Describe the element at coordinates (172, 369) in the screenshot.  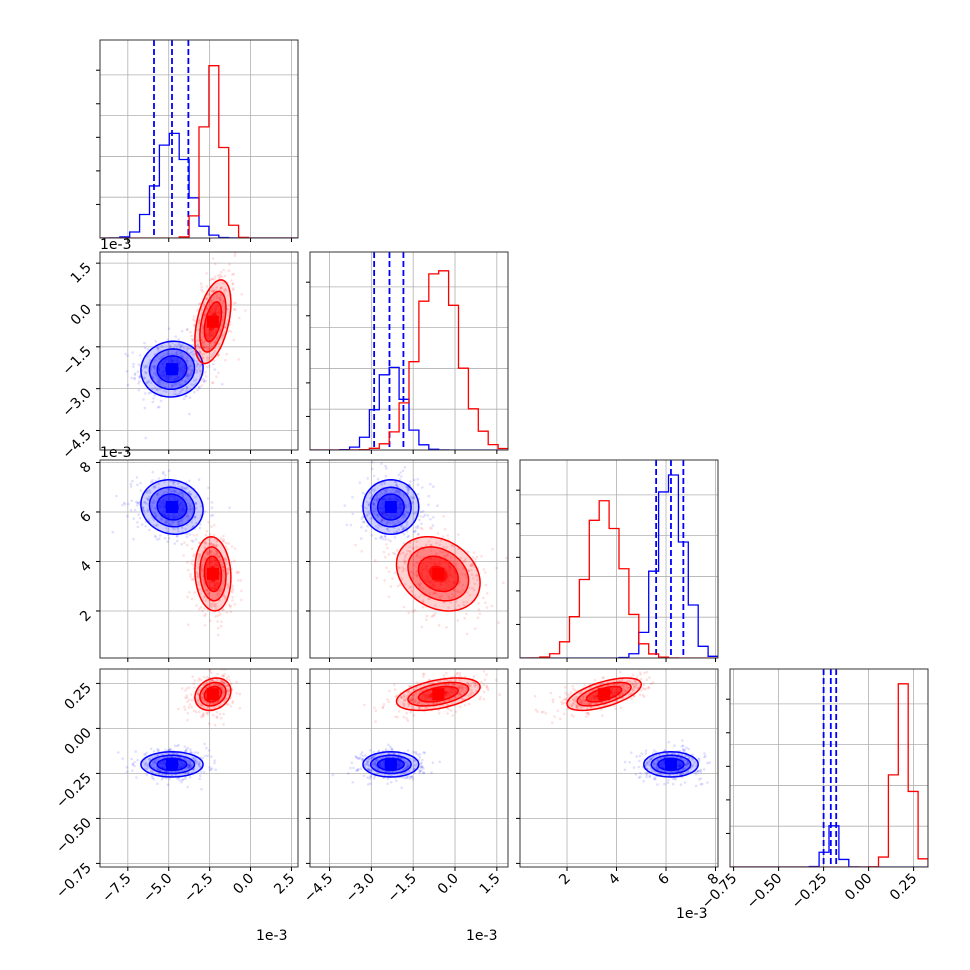
I see `contour-blue` at that location.